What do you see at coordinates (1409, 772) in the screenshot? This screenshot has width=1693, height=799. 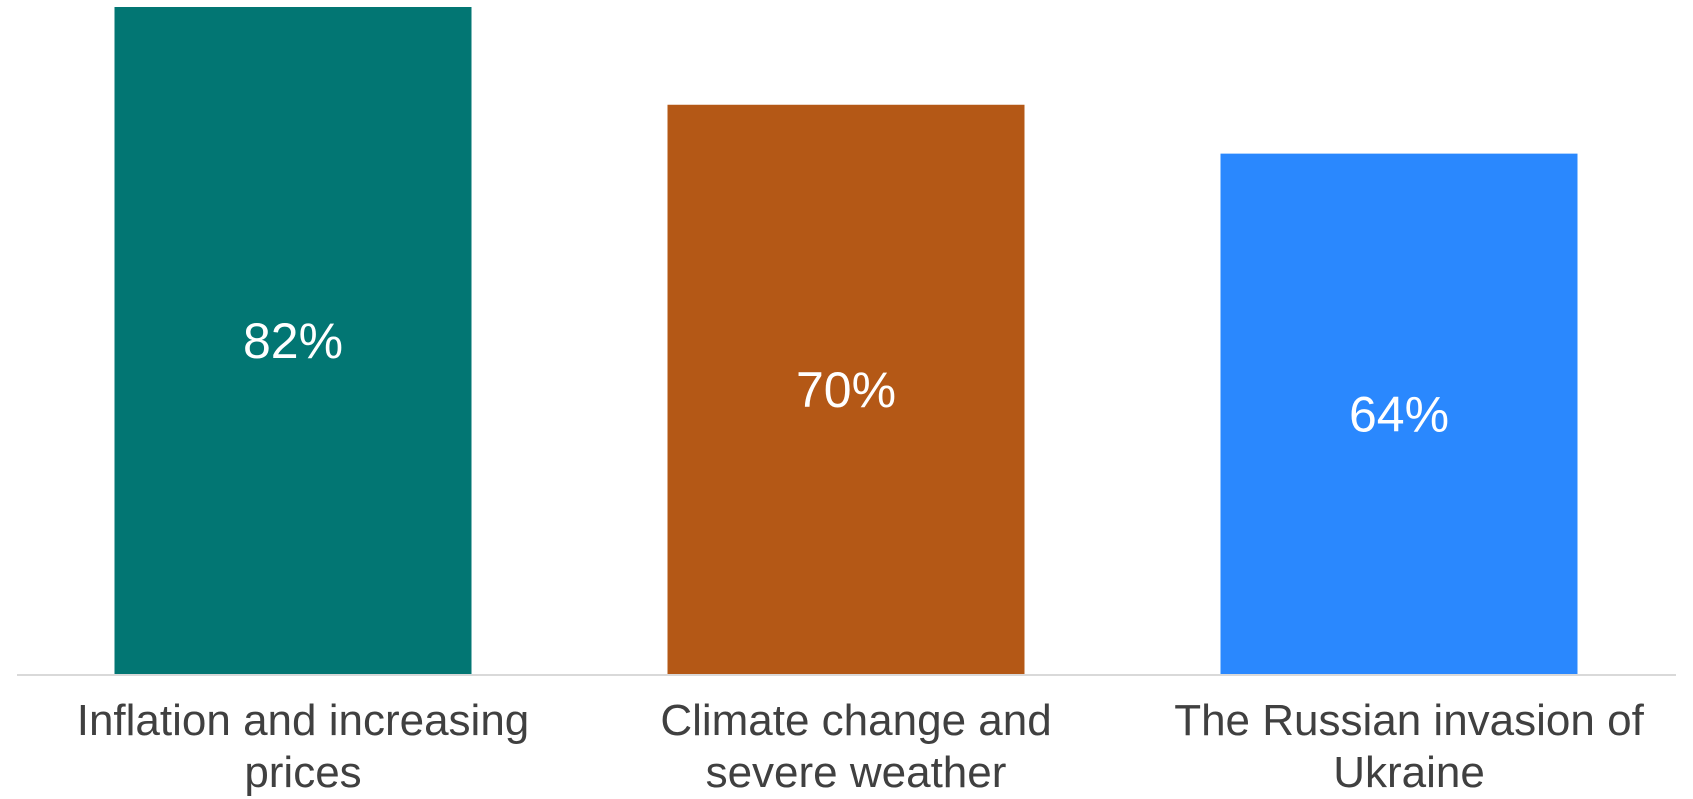 I see `category-label-3-line-2: Ukraine` at bounding box center [1409, 772].